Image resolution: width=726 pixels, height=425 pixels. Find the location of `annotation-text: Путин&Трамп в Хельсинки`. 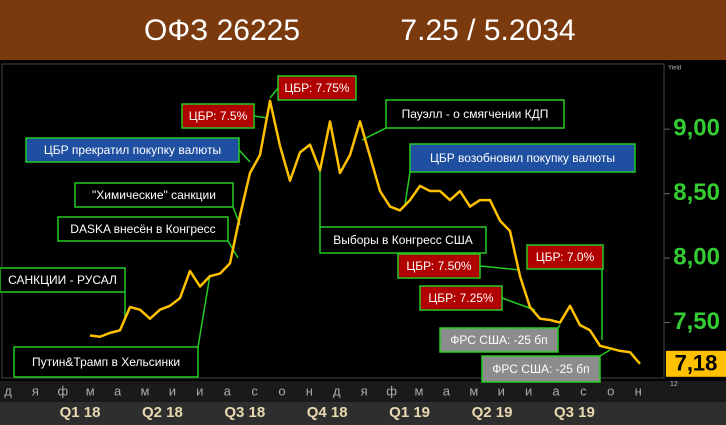

annotation-text: Путин&Трамп в Хельсинки is located at coordinates (106, 362).